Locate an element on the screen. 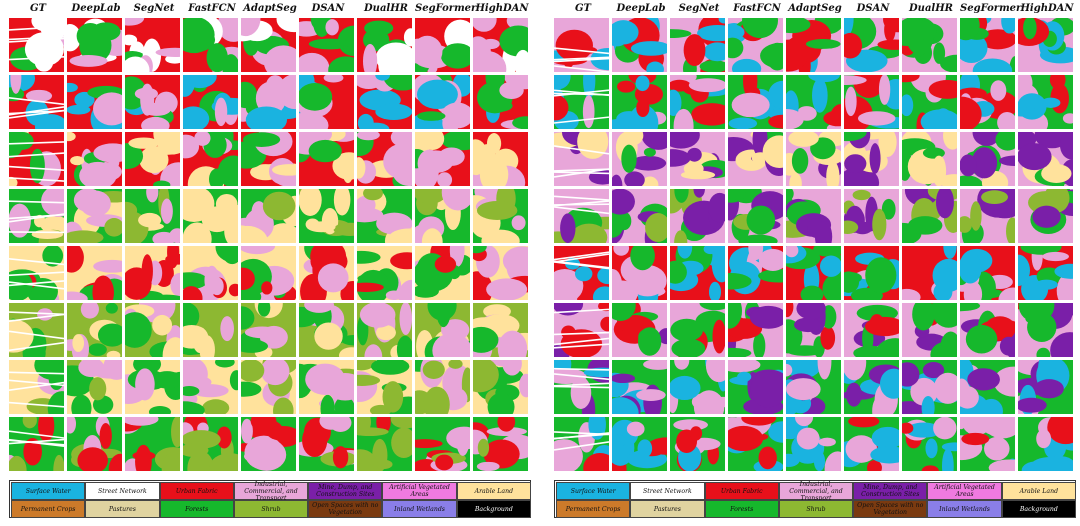 This screenshot has width=1080, height=526. segmentation-map-left-r1-dualhr is located at coordinates (384, 45).